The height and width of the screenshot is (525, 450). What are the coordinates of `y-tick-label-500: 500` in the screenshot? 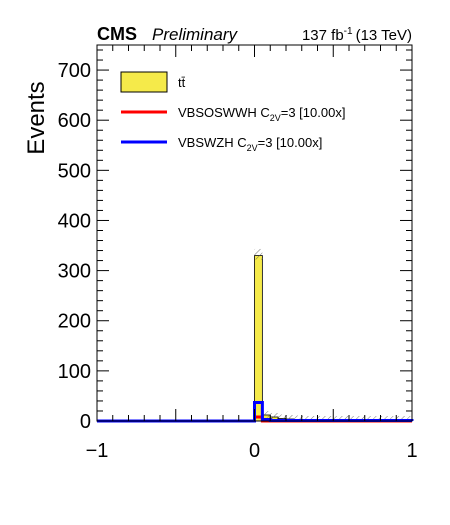 It's located at (74, 171).